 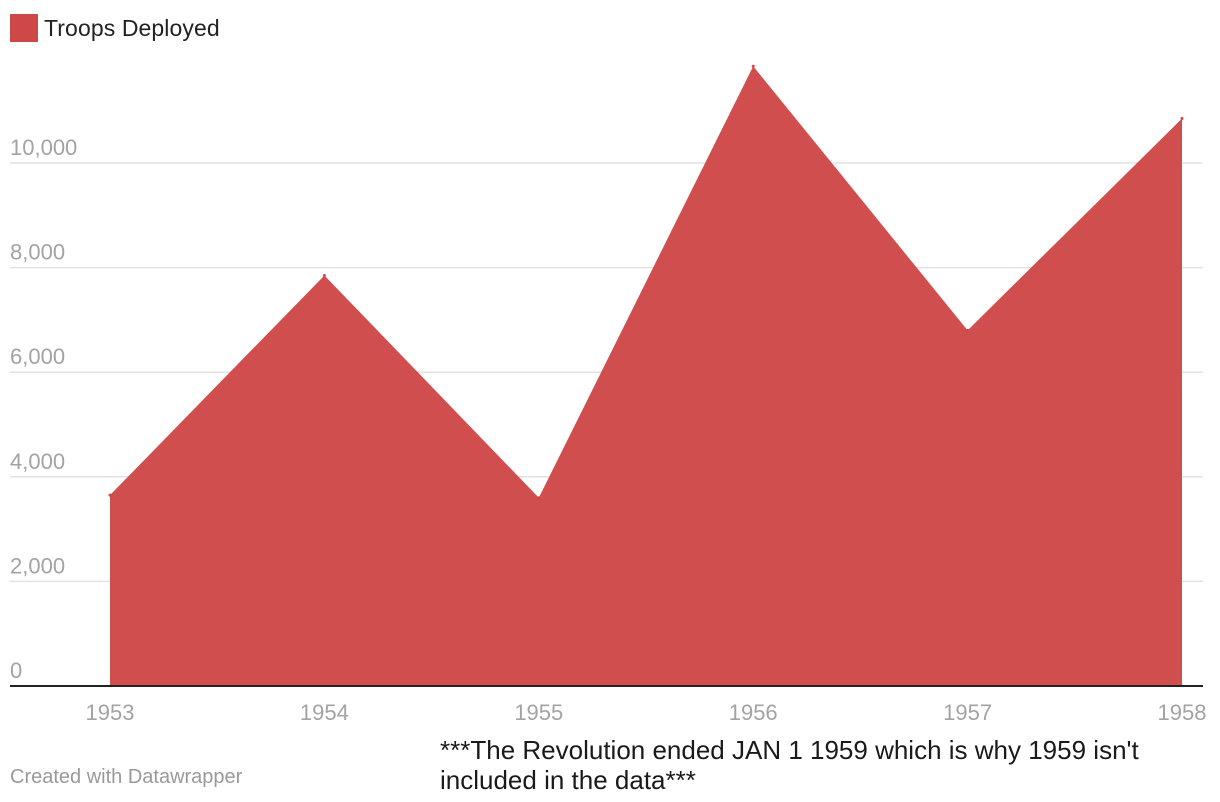 What do you see at coordinates (37, 252) in the screenshot?
I see `y-tick-label: 8,000` at bounding box center [37, 252].